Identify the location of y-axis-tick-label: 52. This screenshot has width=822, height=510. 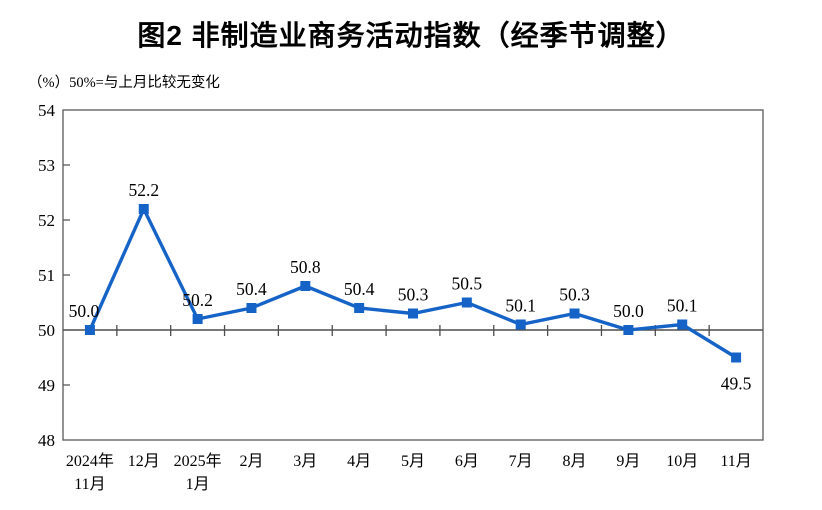
(46, 220).